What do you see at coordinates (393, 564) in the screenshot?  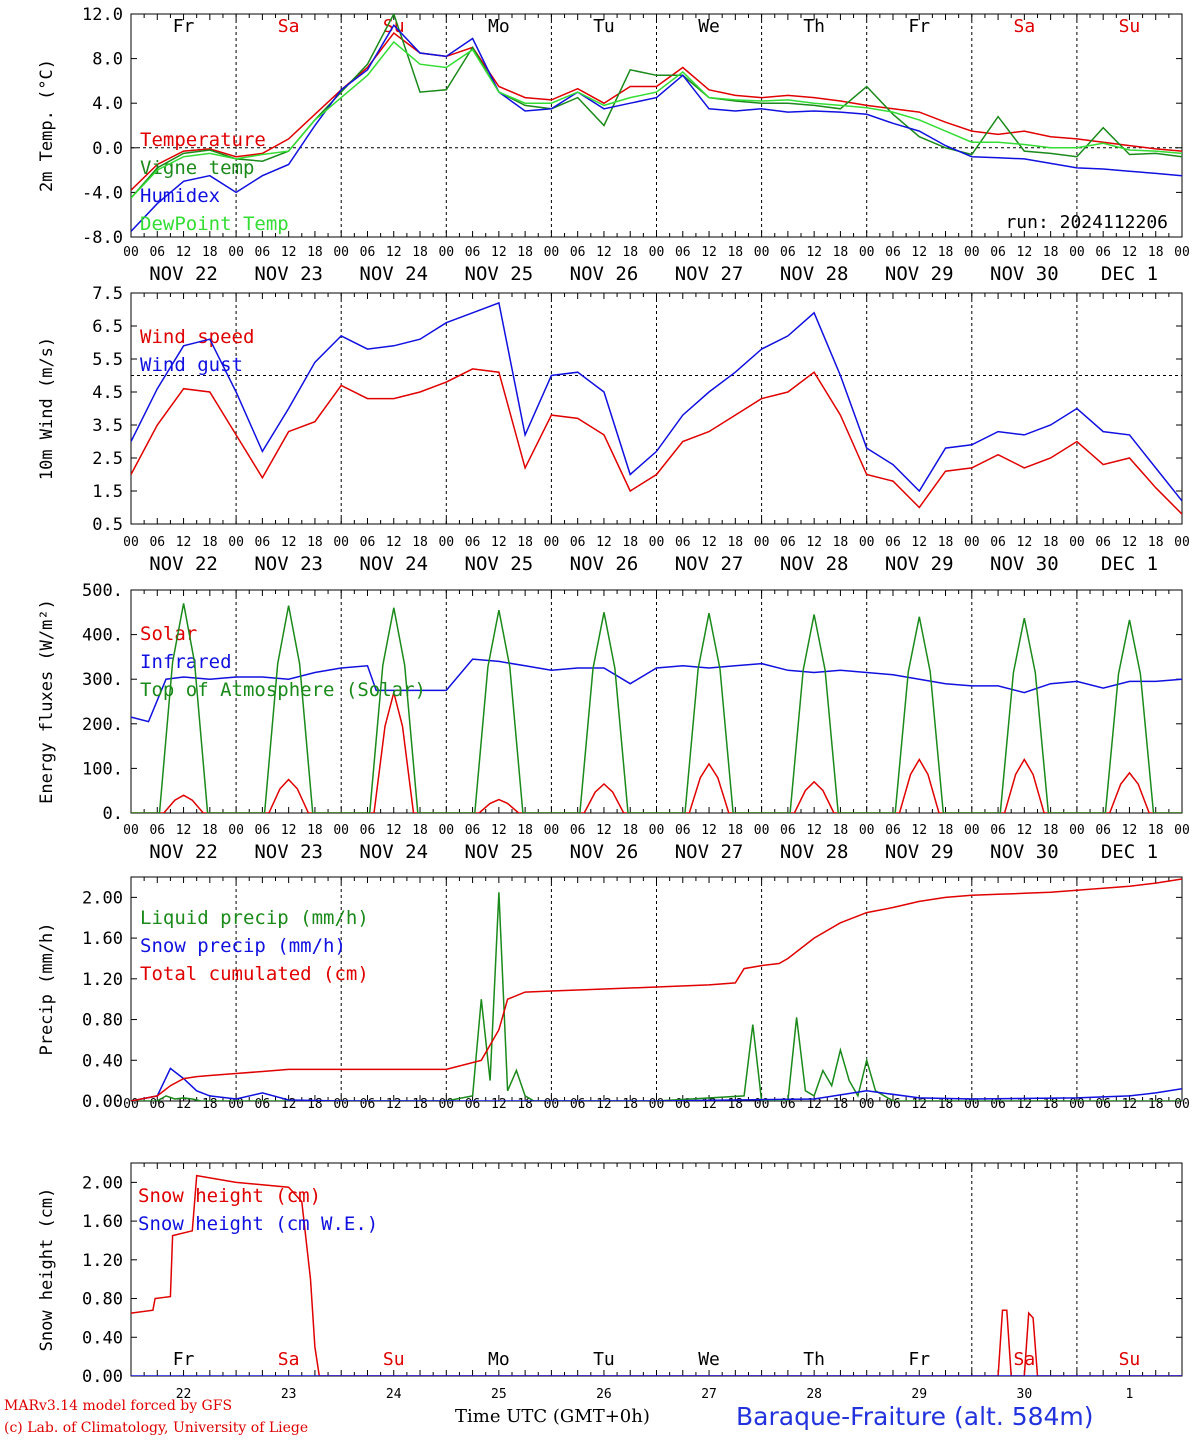 I see `date-label: NOV 24` at bounding box center [393, 564].